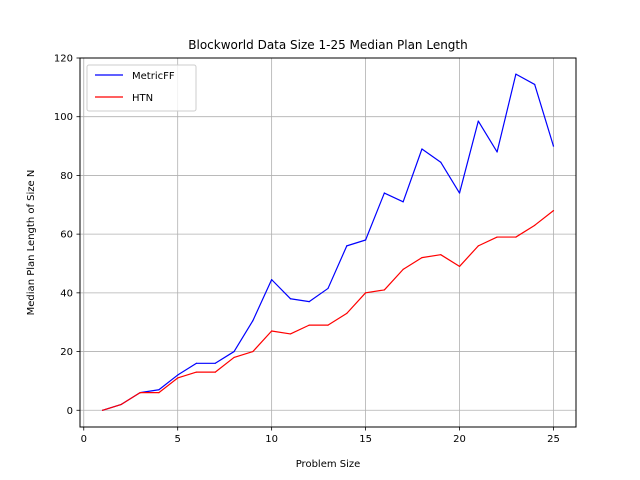  I want to click on x-axis-label: Problem Size, so click(328, 464).